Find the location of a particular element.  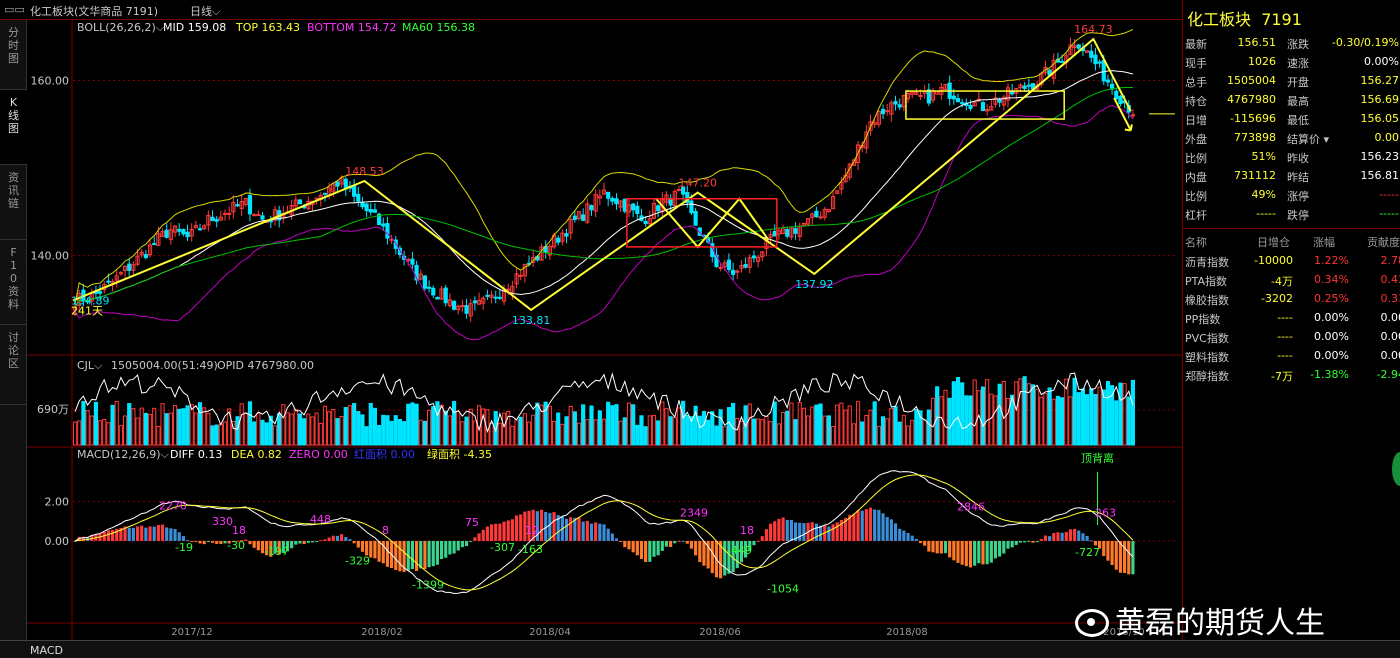

left-tab-0: 分时图 is located at coordinates (13, 55).